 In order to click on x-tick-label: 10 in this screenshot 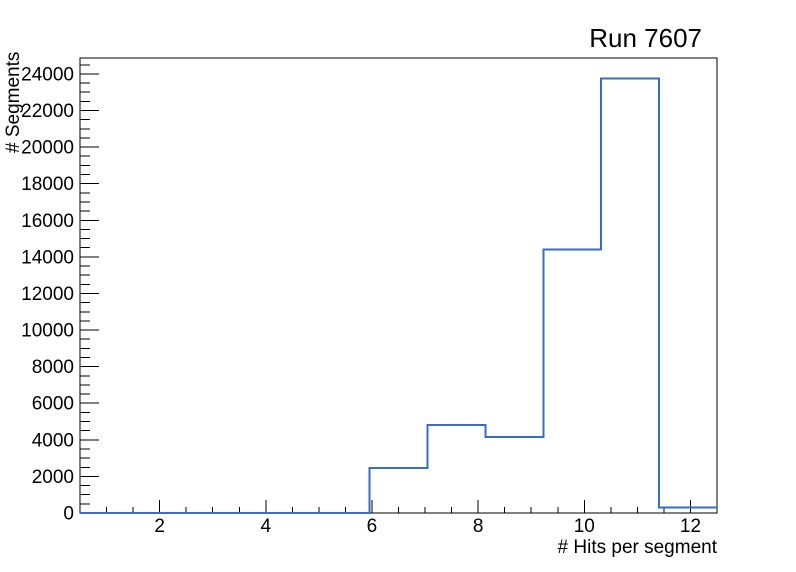, I will do `click(584, 526)`.